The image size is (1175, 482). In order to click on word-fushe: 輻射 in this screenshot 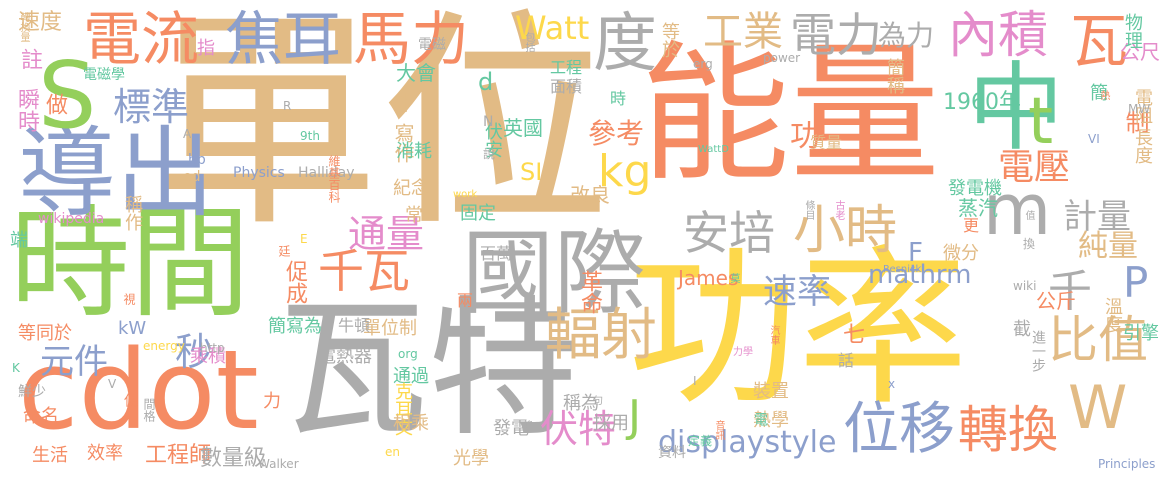, I will do `click(601, 335)`.